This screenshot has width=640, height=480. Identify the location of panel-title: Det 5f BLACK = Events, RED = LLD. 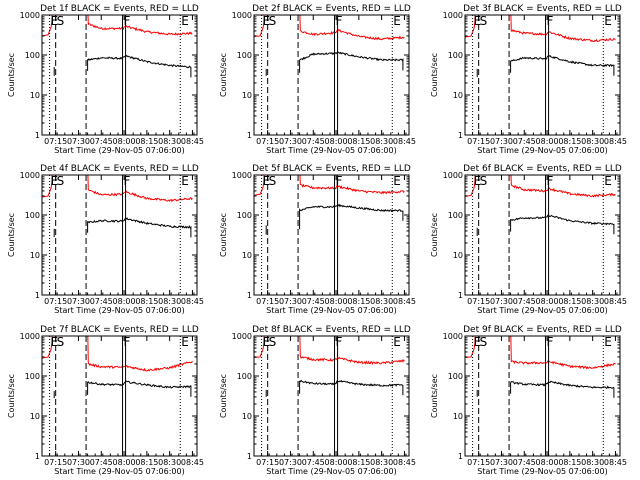
(331, 169).